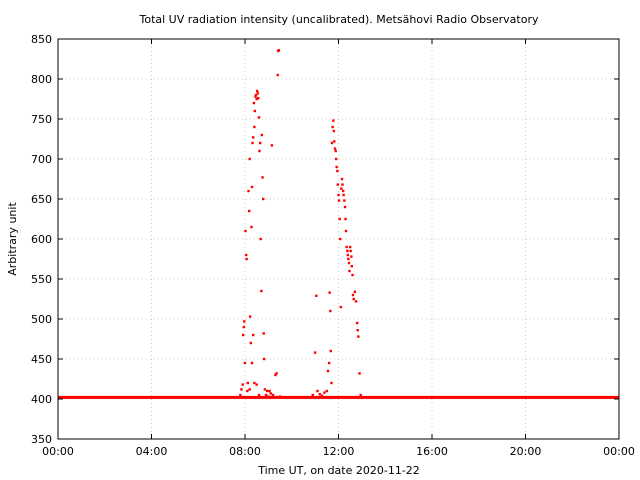  What do you see at coordinates (41, 359) in the screenshot?
I see `y-tick-label: 450` at bounding box center [41, 359].